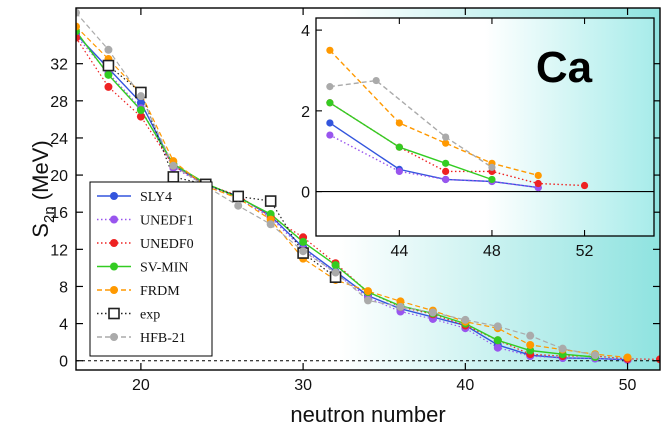 This screenshot has height=430, width=665. What do you see at coordinates (63, 287) in the screenshot?
I see `y-tick-label: 8` at bounding box center [63, 287].